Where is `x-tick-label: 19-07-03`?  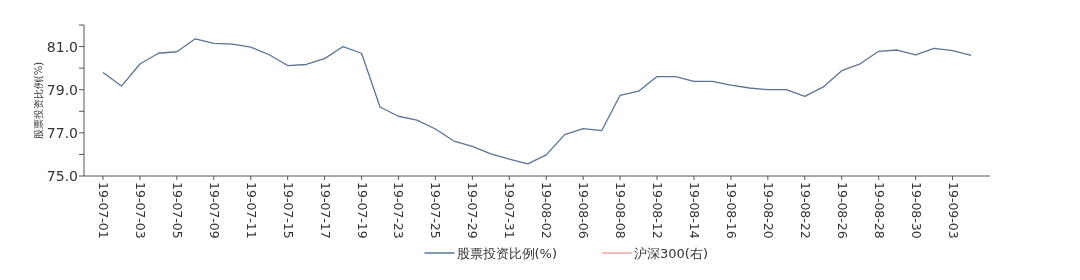
x-tick-label: 19-07-03 is located at coordinates (140, 210).